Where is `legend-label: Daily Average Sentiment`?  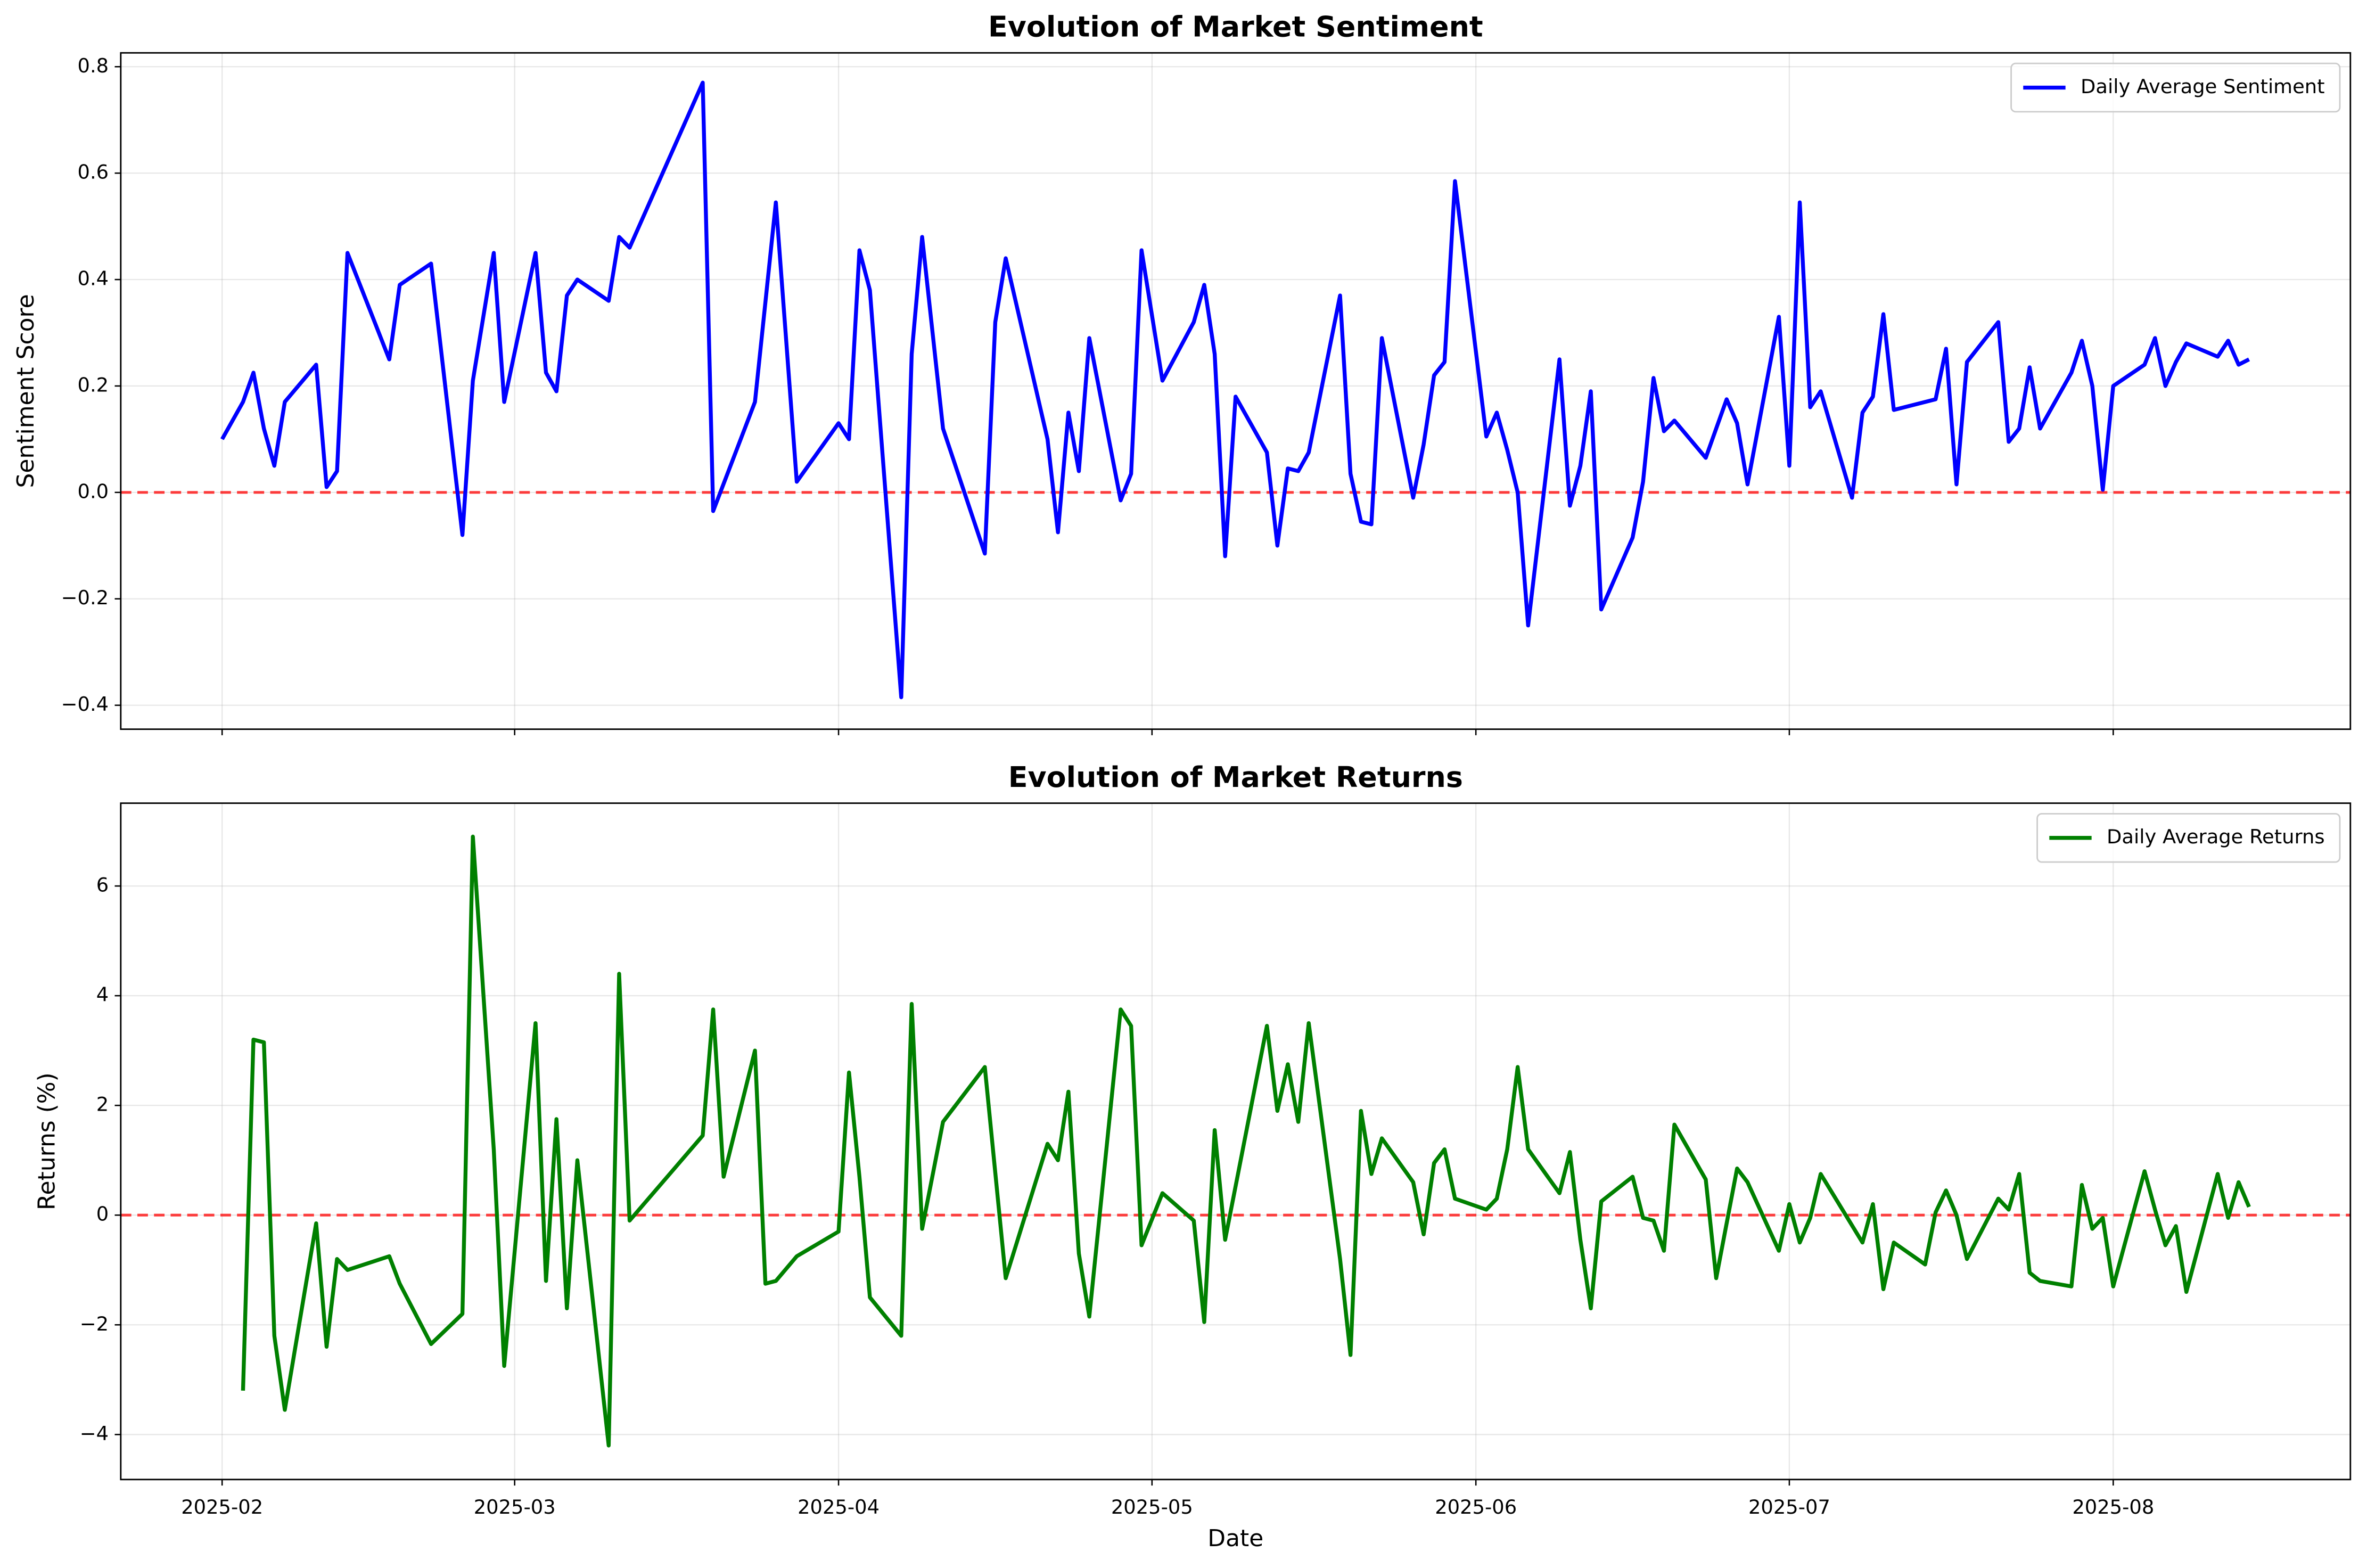
legend-label: Daily Average Sentiment is located at coordinates (2203, 86).